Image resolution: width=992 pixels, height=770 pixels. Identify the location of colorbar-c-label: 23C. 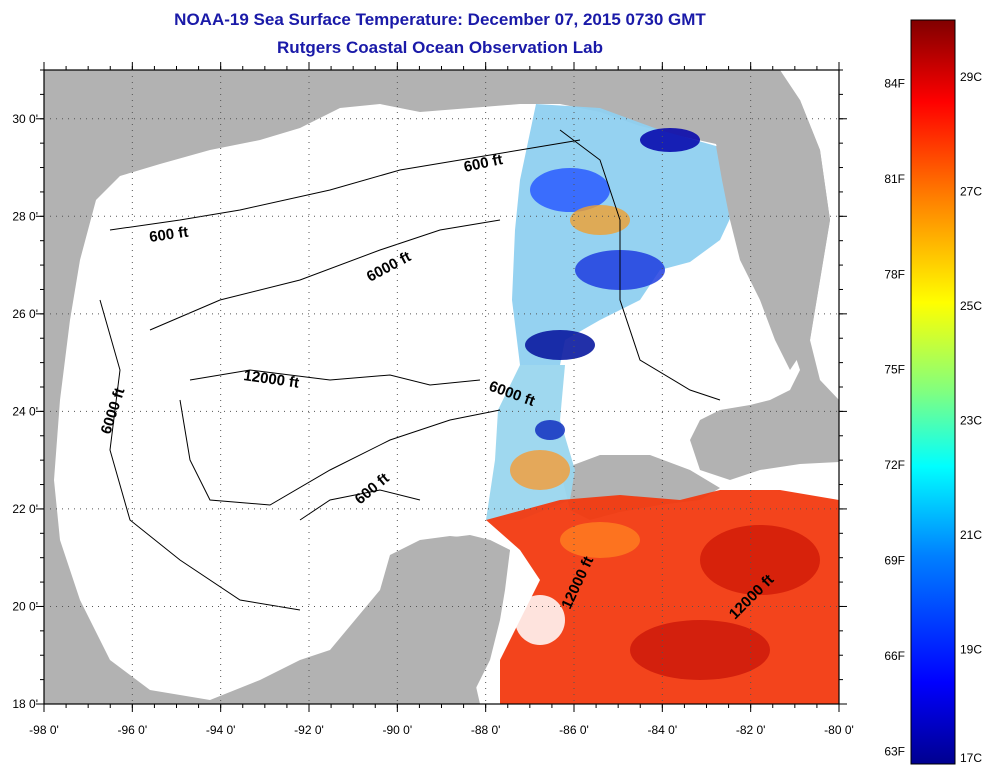
(971, 421).